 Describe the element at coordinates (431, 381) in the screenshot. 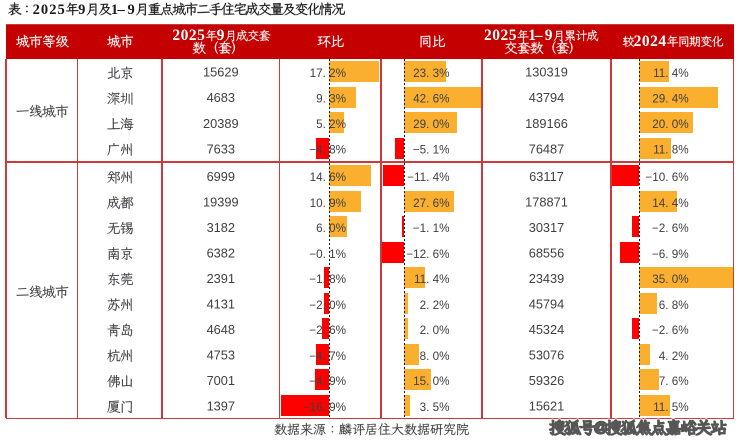

I see `svg-text: 15. 0%` at that location.